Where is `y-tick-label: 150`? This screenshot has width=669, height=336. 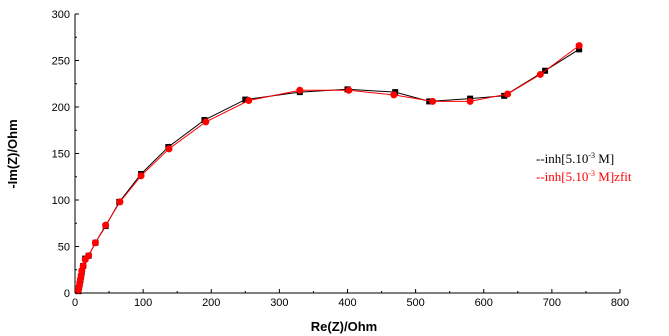
y-tick-label: 150 is located at coordinates (61, 155).